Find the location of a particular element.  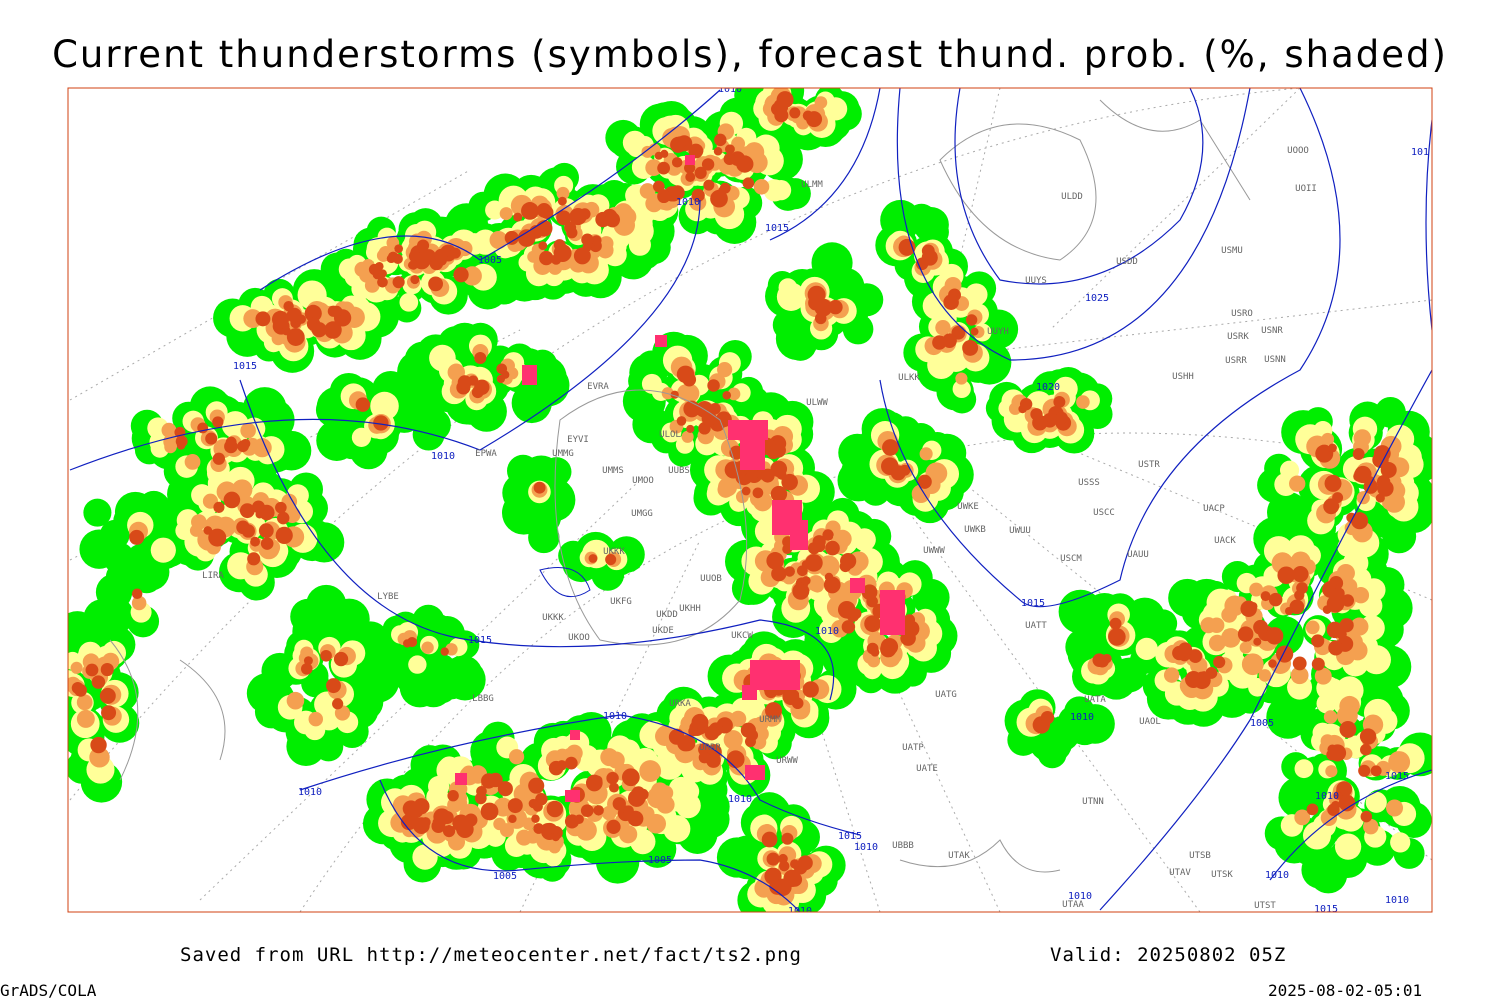

station-label: UUYS is located at coordinates (1036, 281).